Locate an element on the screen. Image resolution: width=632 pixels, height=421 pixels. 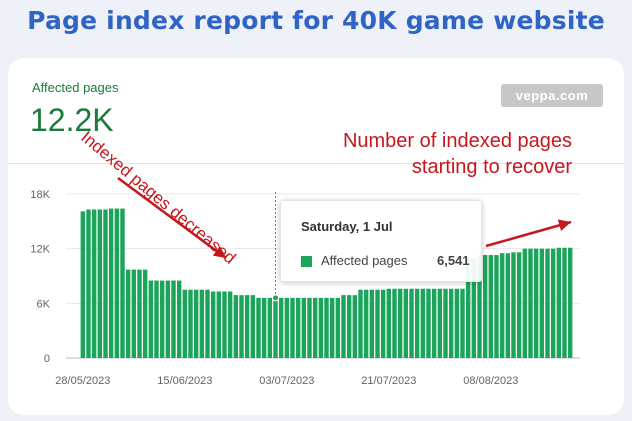
y-tick-label: 0 is located at coordinates (47, 359).